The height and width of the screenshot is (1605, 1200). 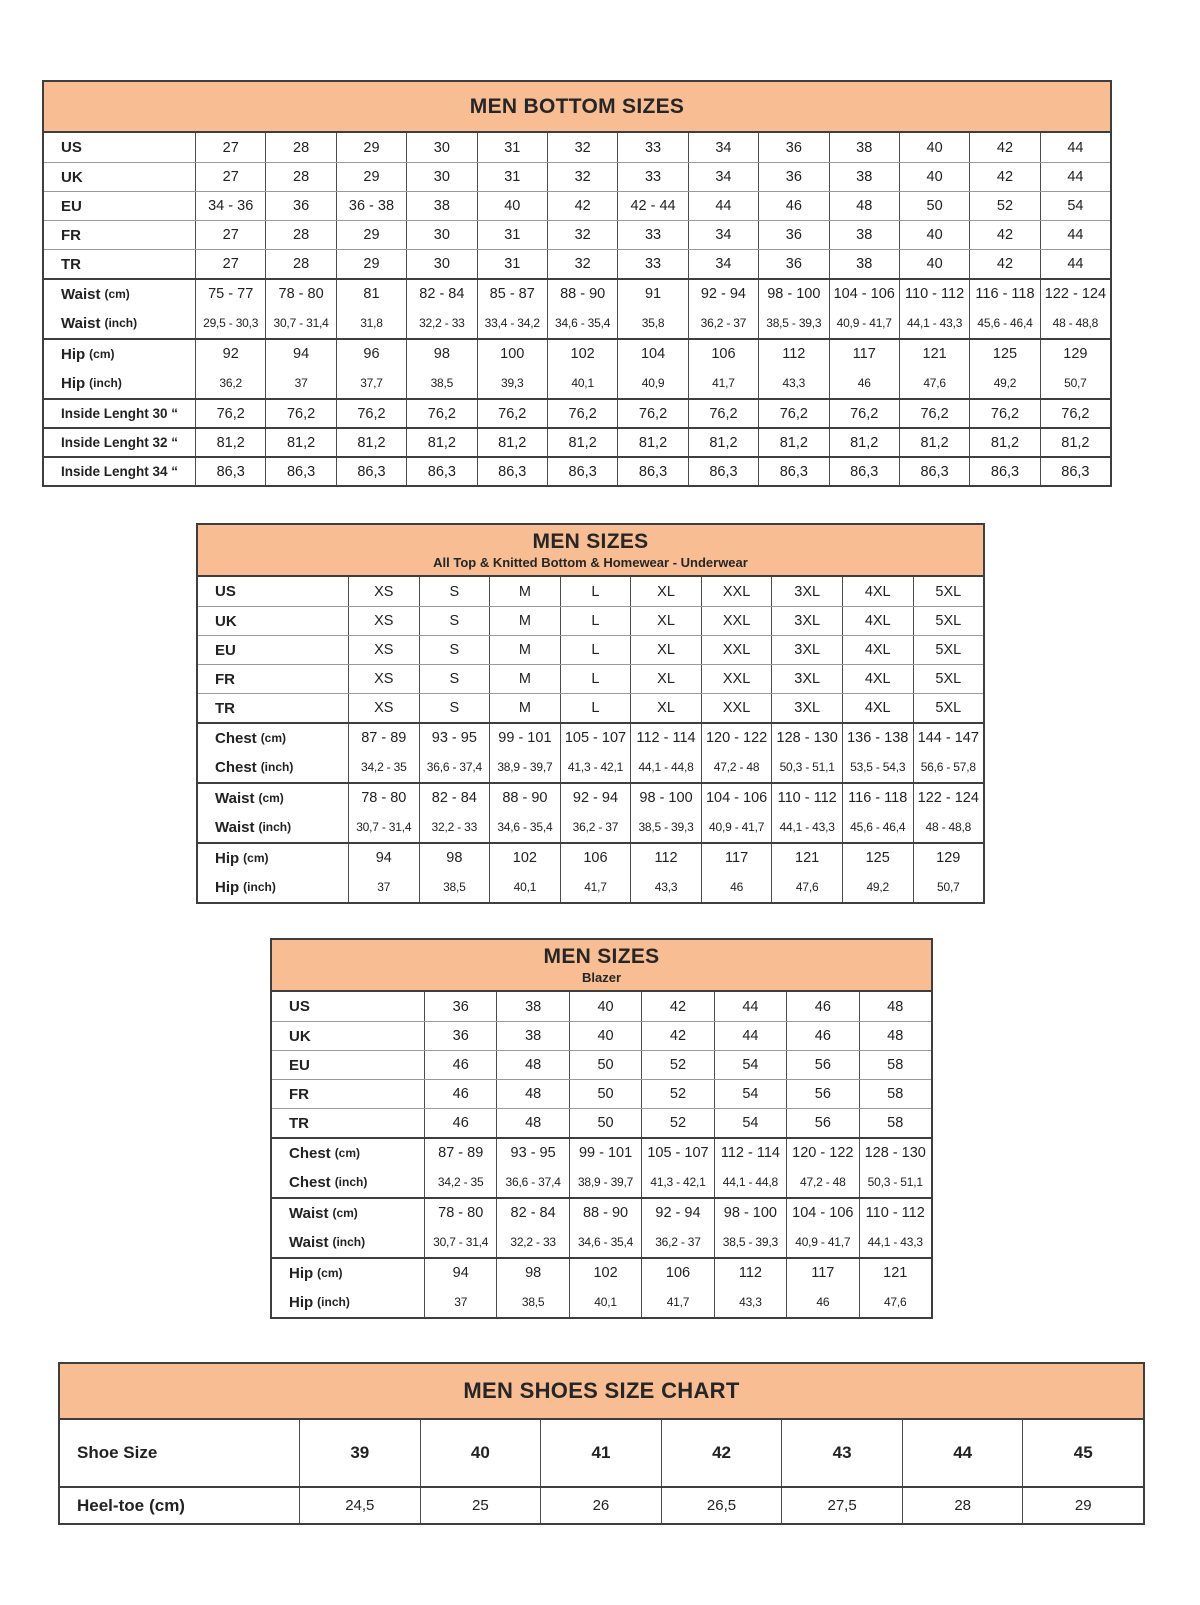 I want to click on cell-value: 29,5 - 30,3, so click(x=230, y=323).